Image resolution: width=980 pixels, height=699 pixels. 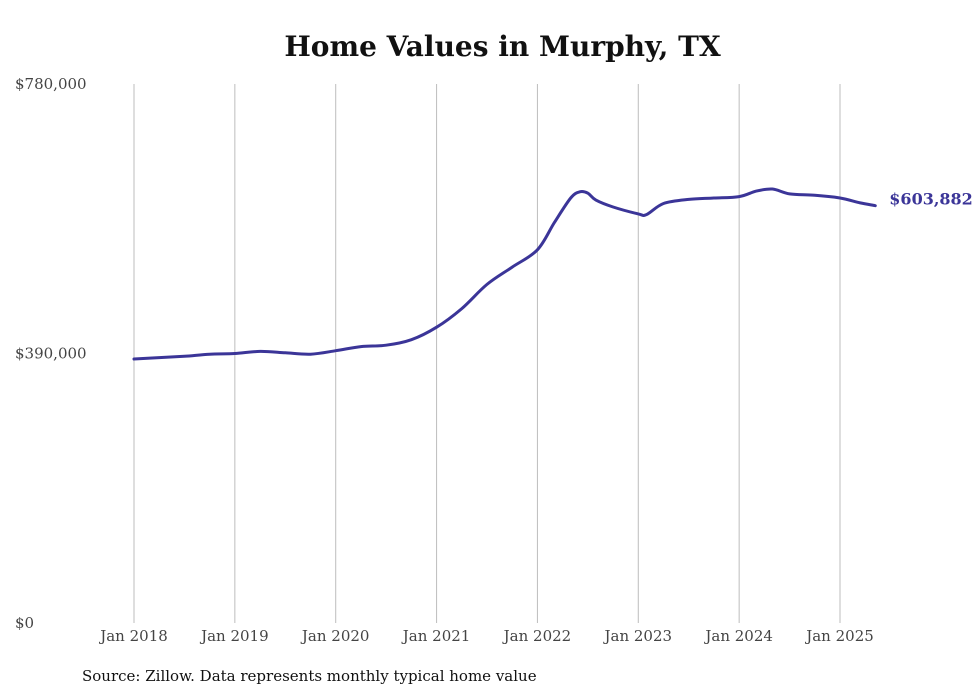 I want to click on x-tick-label: Jan 2024, so click(x=738, y=636).